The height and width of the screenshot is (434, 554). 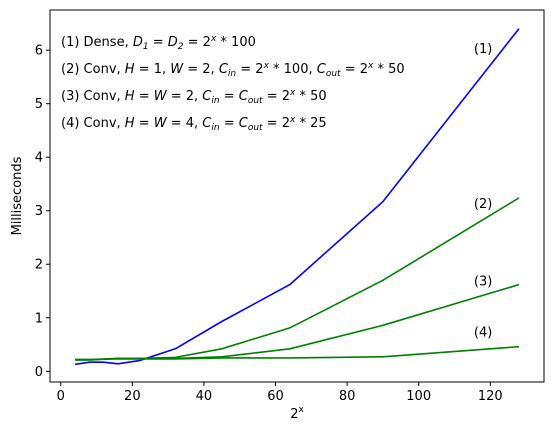 What do you see at coordinates (132, 396) in the screenshot?
I see `x-tick-label: 20` at bounding box center [132, 396].